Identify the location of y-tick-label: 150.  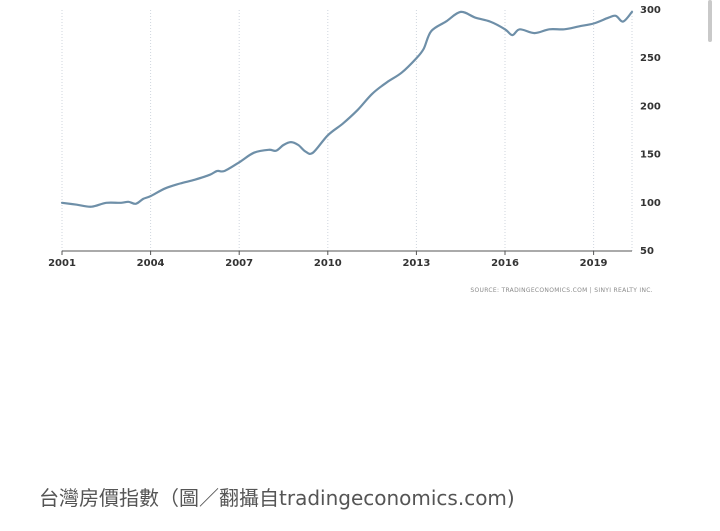
(650, 155).